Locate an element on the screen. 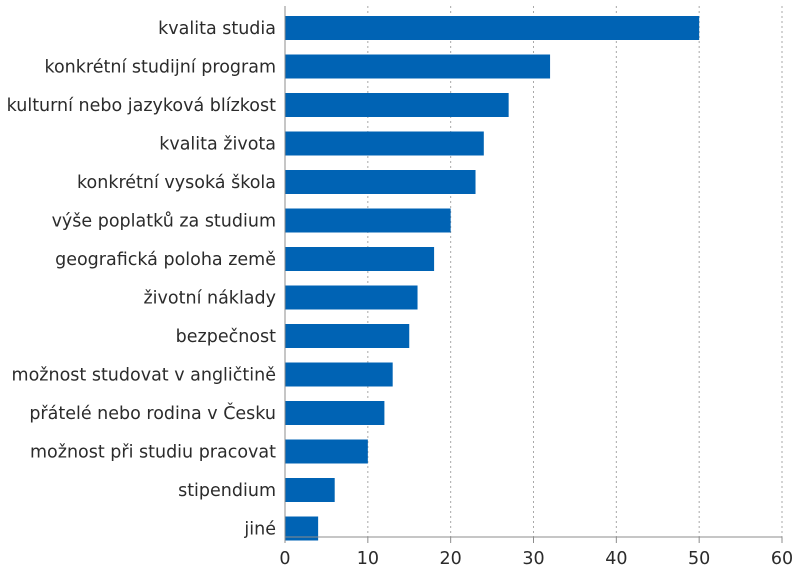  category-label: možnost při studiu pracovat is located at coordinates (153, 453).